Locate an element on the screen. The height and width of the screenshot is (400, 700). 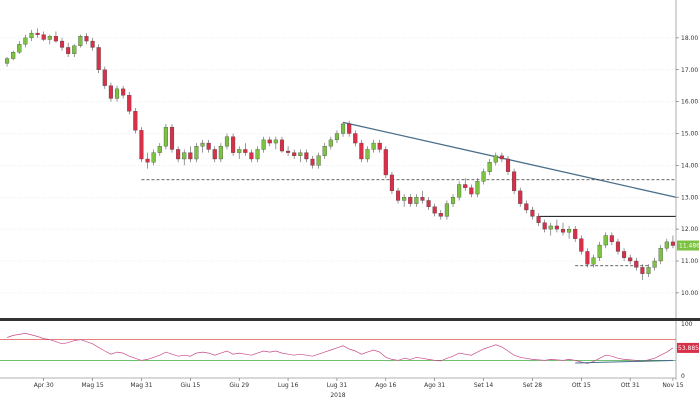
date-tick-label: Lug 31 is located at coordinates (337, 385).